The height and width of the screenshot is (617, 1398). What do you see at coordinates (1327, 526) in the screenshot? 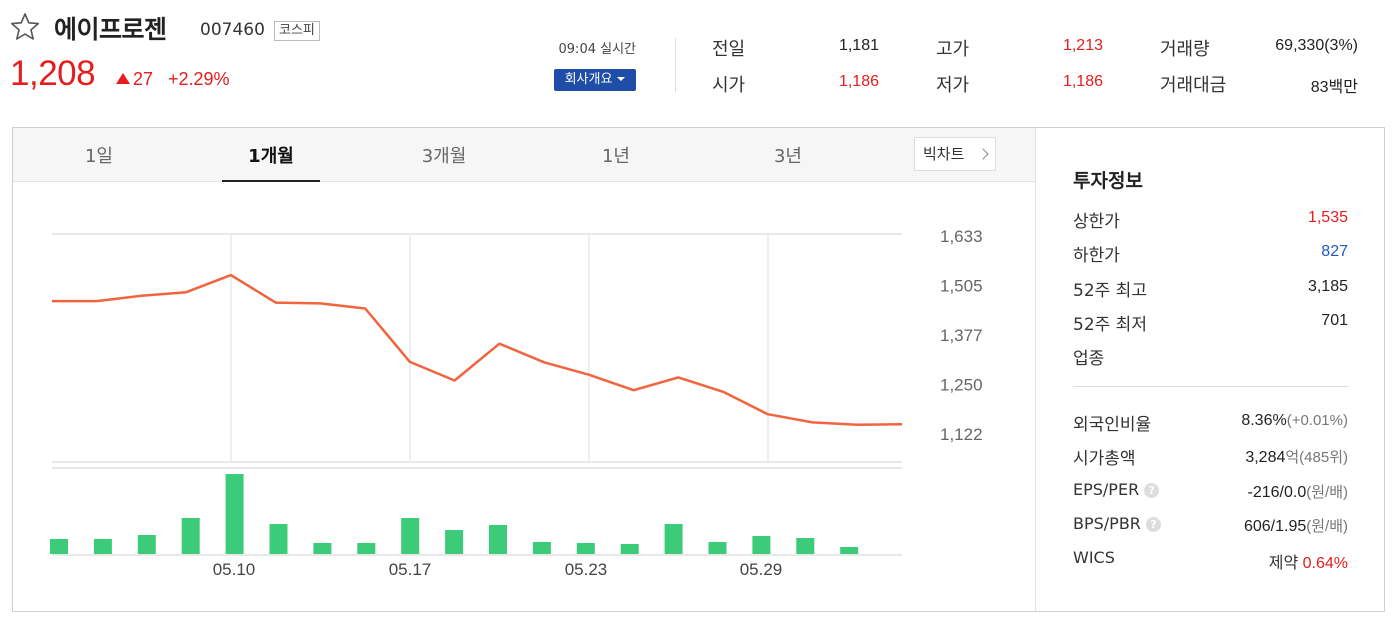
I see `bps-pbr-unit: (원/배)` at bounding box center [1327, 526].